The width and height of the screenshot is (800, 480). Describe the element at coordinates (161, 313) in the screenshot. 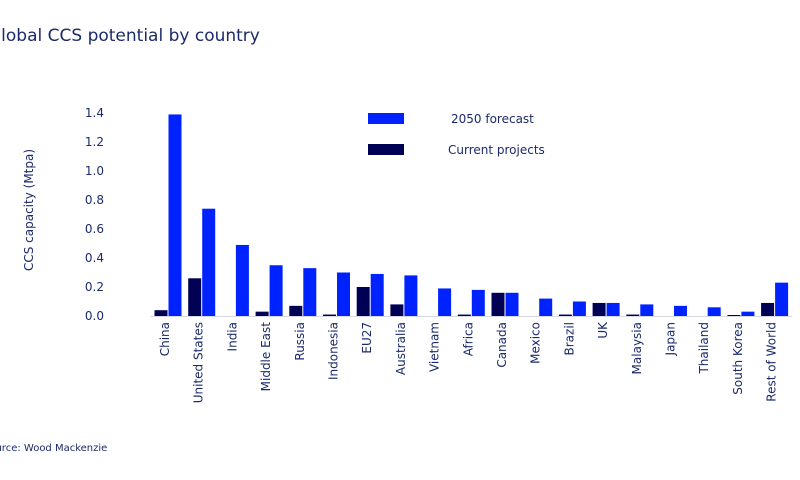

I see `bar-current-china` at that location.